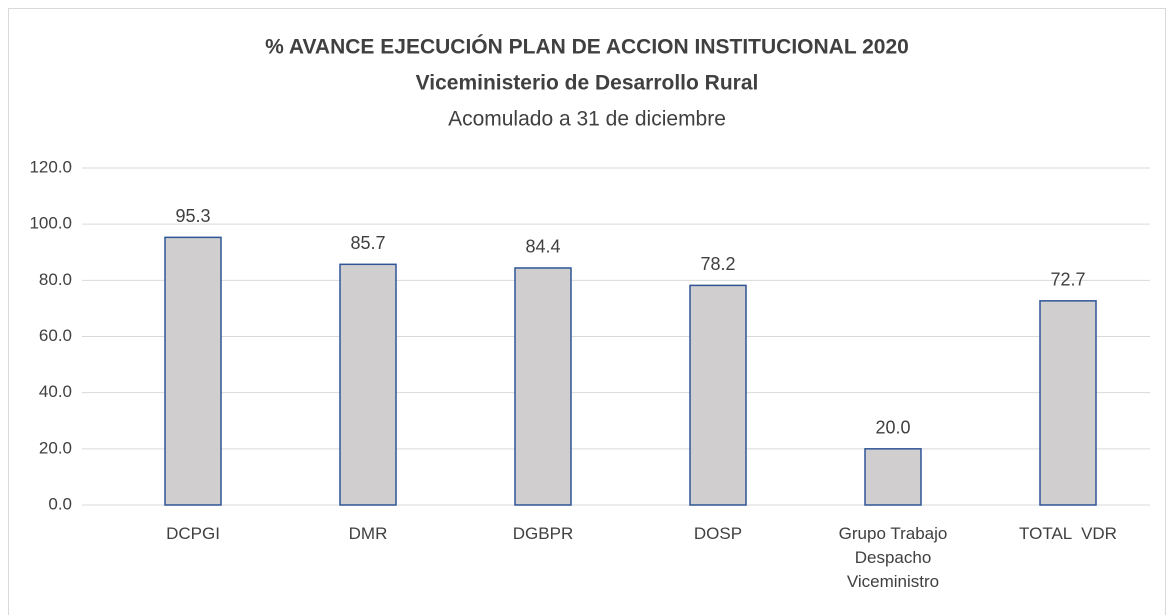  I want to click on x-tick-label: DMR, so click(368, 533).